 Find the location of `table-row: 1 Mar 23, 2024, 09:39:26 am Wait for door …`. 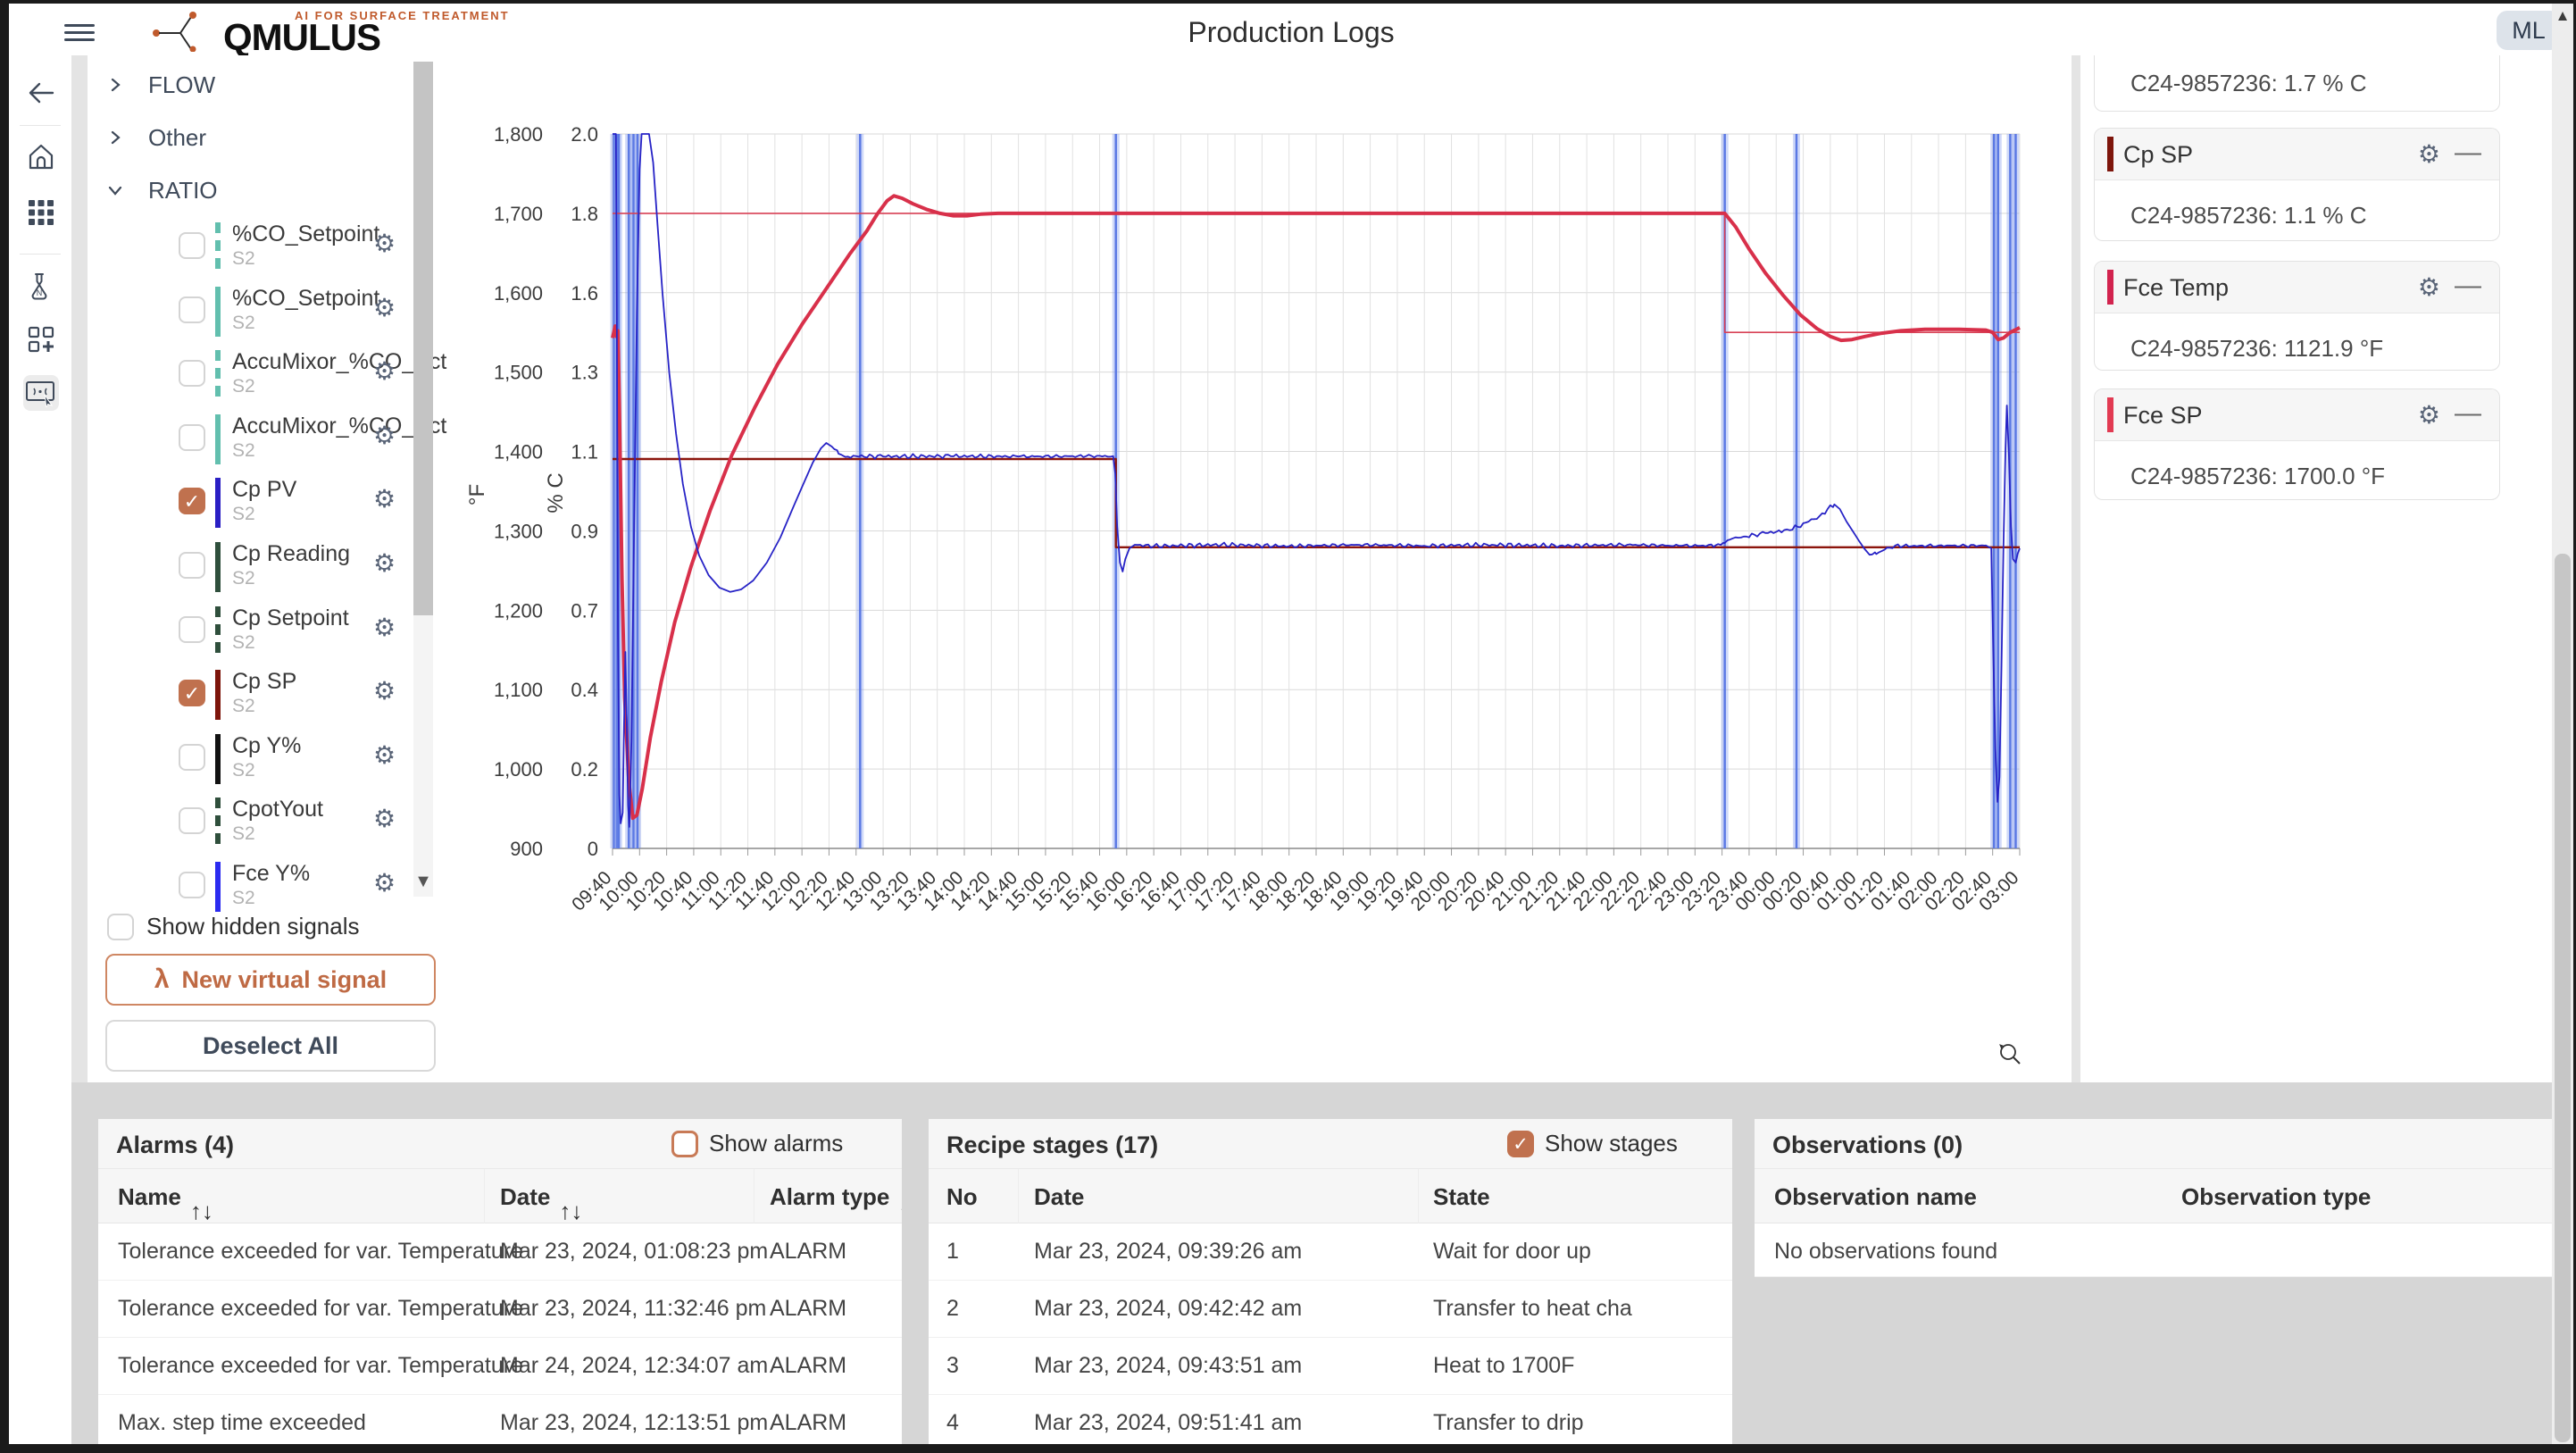

table-row: 1 Mar 23, 2024, 09:39:26 am Wait for door … is located at coordinates (1330, 1252).